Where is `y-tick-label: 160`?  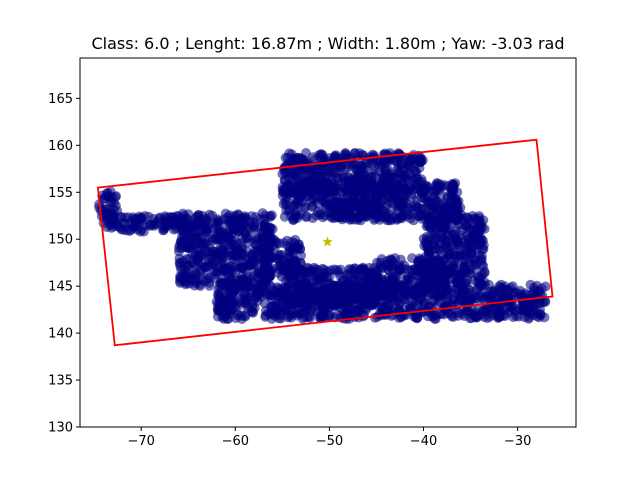 y-tick-label: 160 is located at coordinates (60, 146).